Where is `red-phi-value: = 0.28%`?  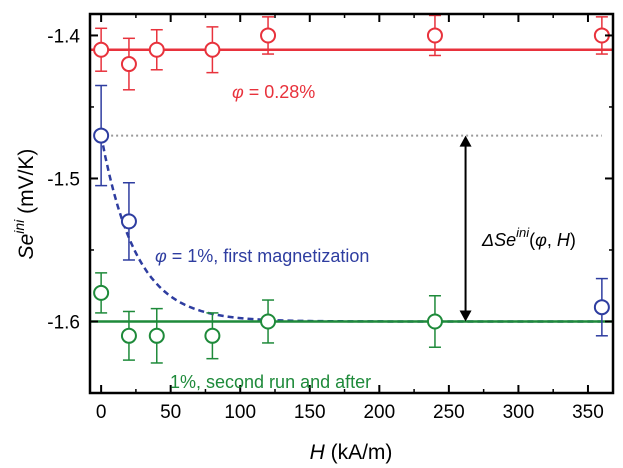
red-phi-value: = 0.28% is located at coordinates (280, 92).